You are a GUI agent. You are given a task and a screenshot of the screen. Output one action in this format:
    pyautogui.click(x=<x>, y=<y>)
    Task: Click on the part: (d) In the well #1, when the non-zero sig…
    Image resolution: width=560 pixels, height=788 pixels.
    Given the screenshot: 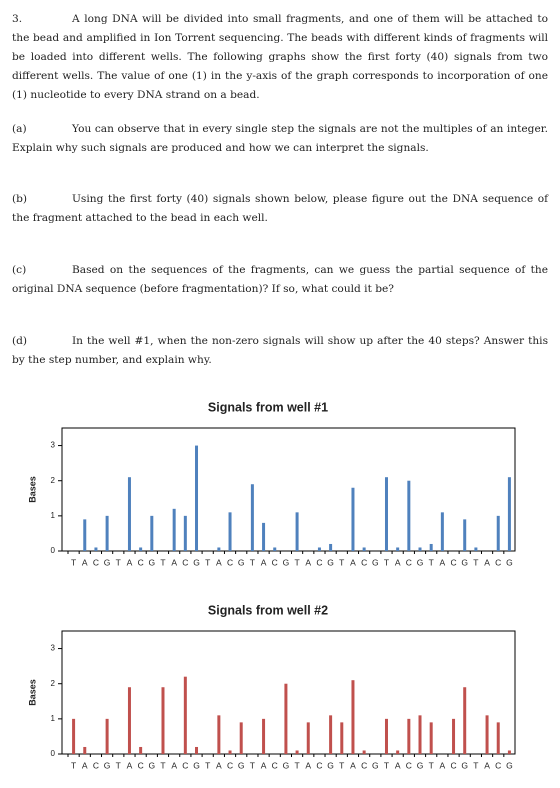 What is the action you would take?
    pyautogui.click(x=280, y=351)
    